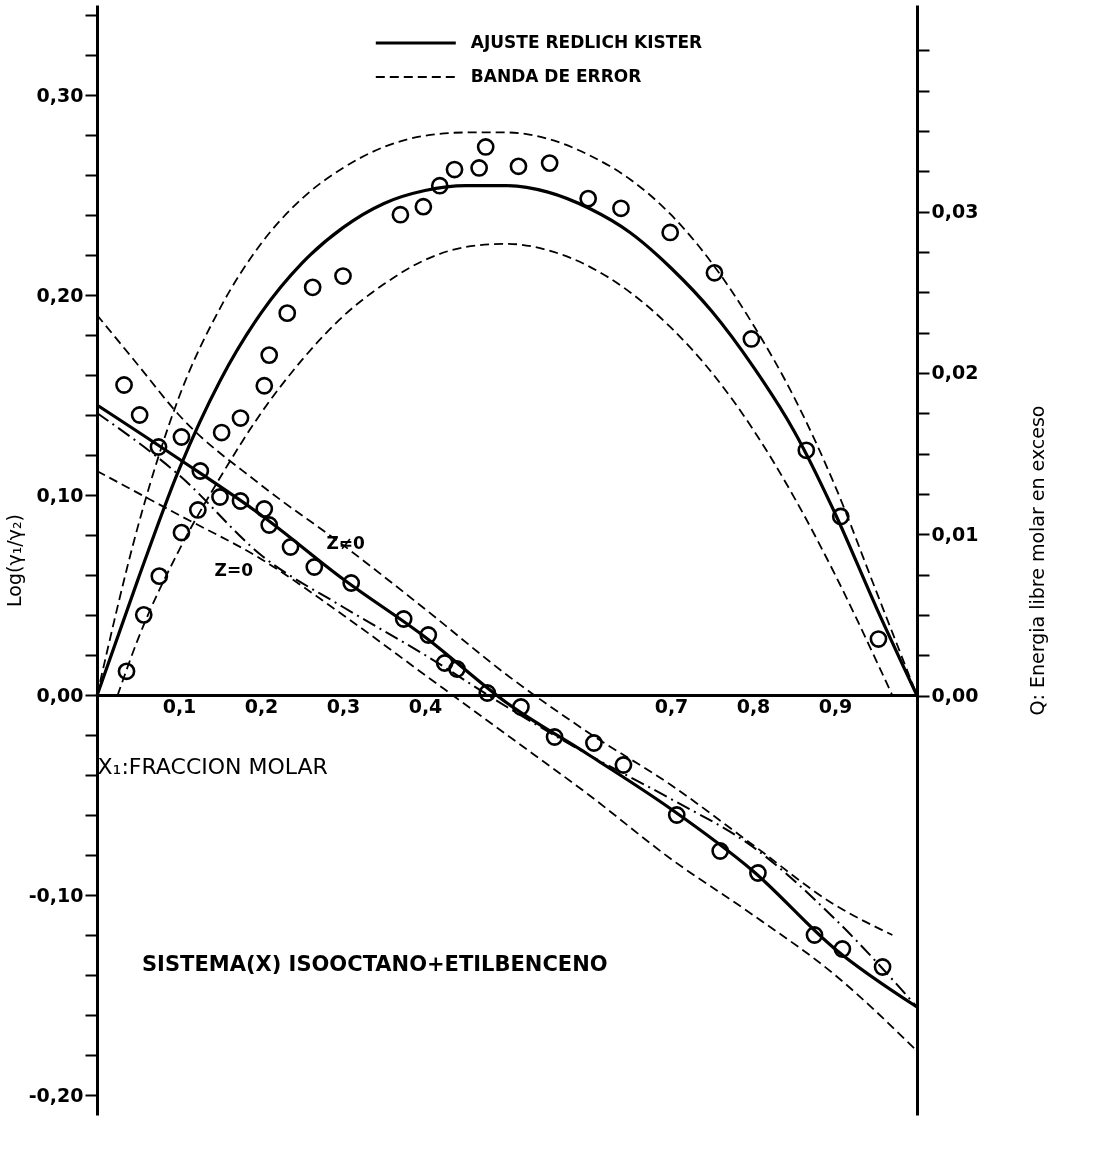 The width and height of the screenshot is (1094, 1160). I want to click on x-axis-title: X₁:FRACCION MOLAR, so click(212, 766).